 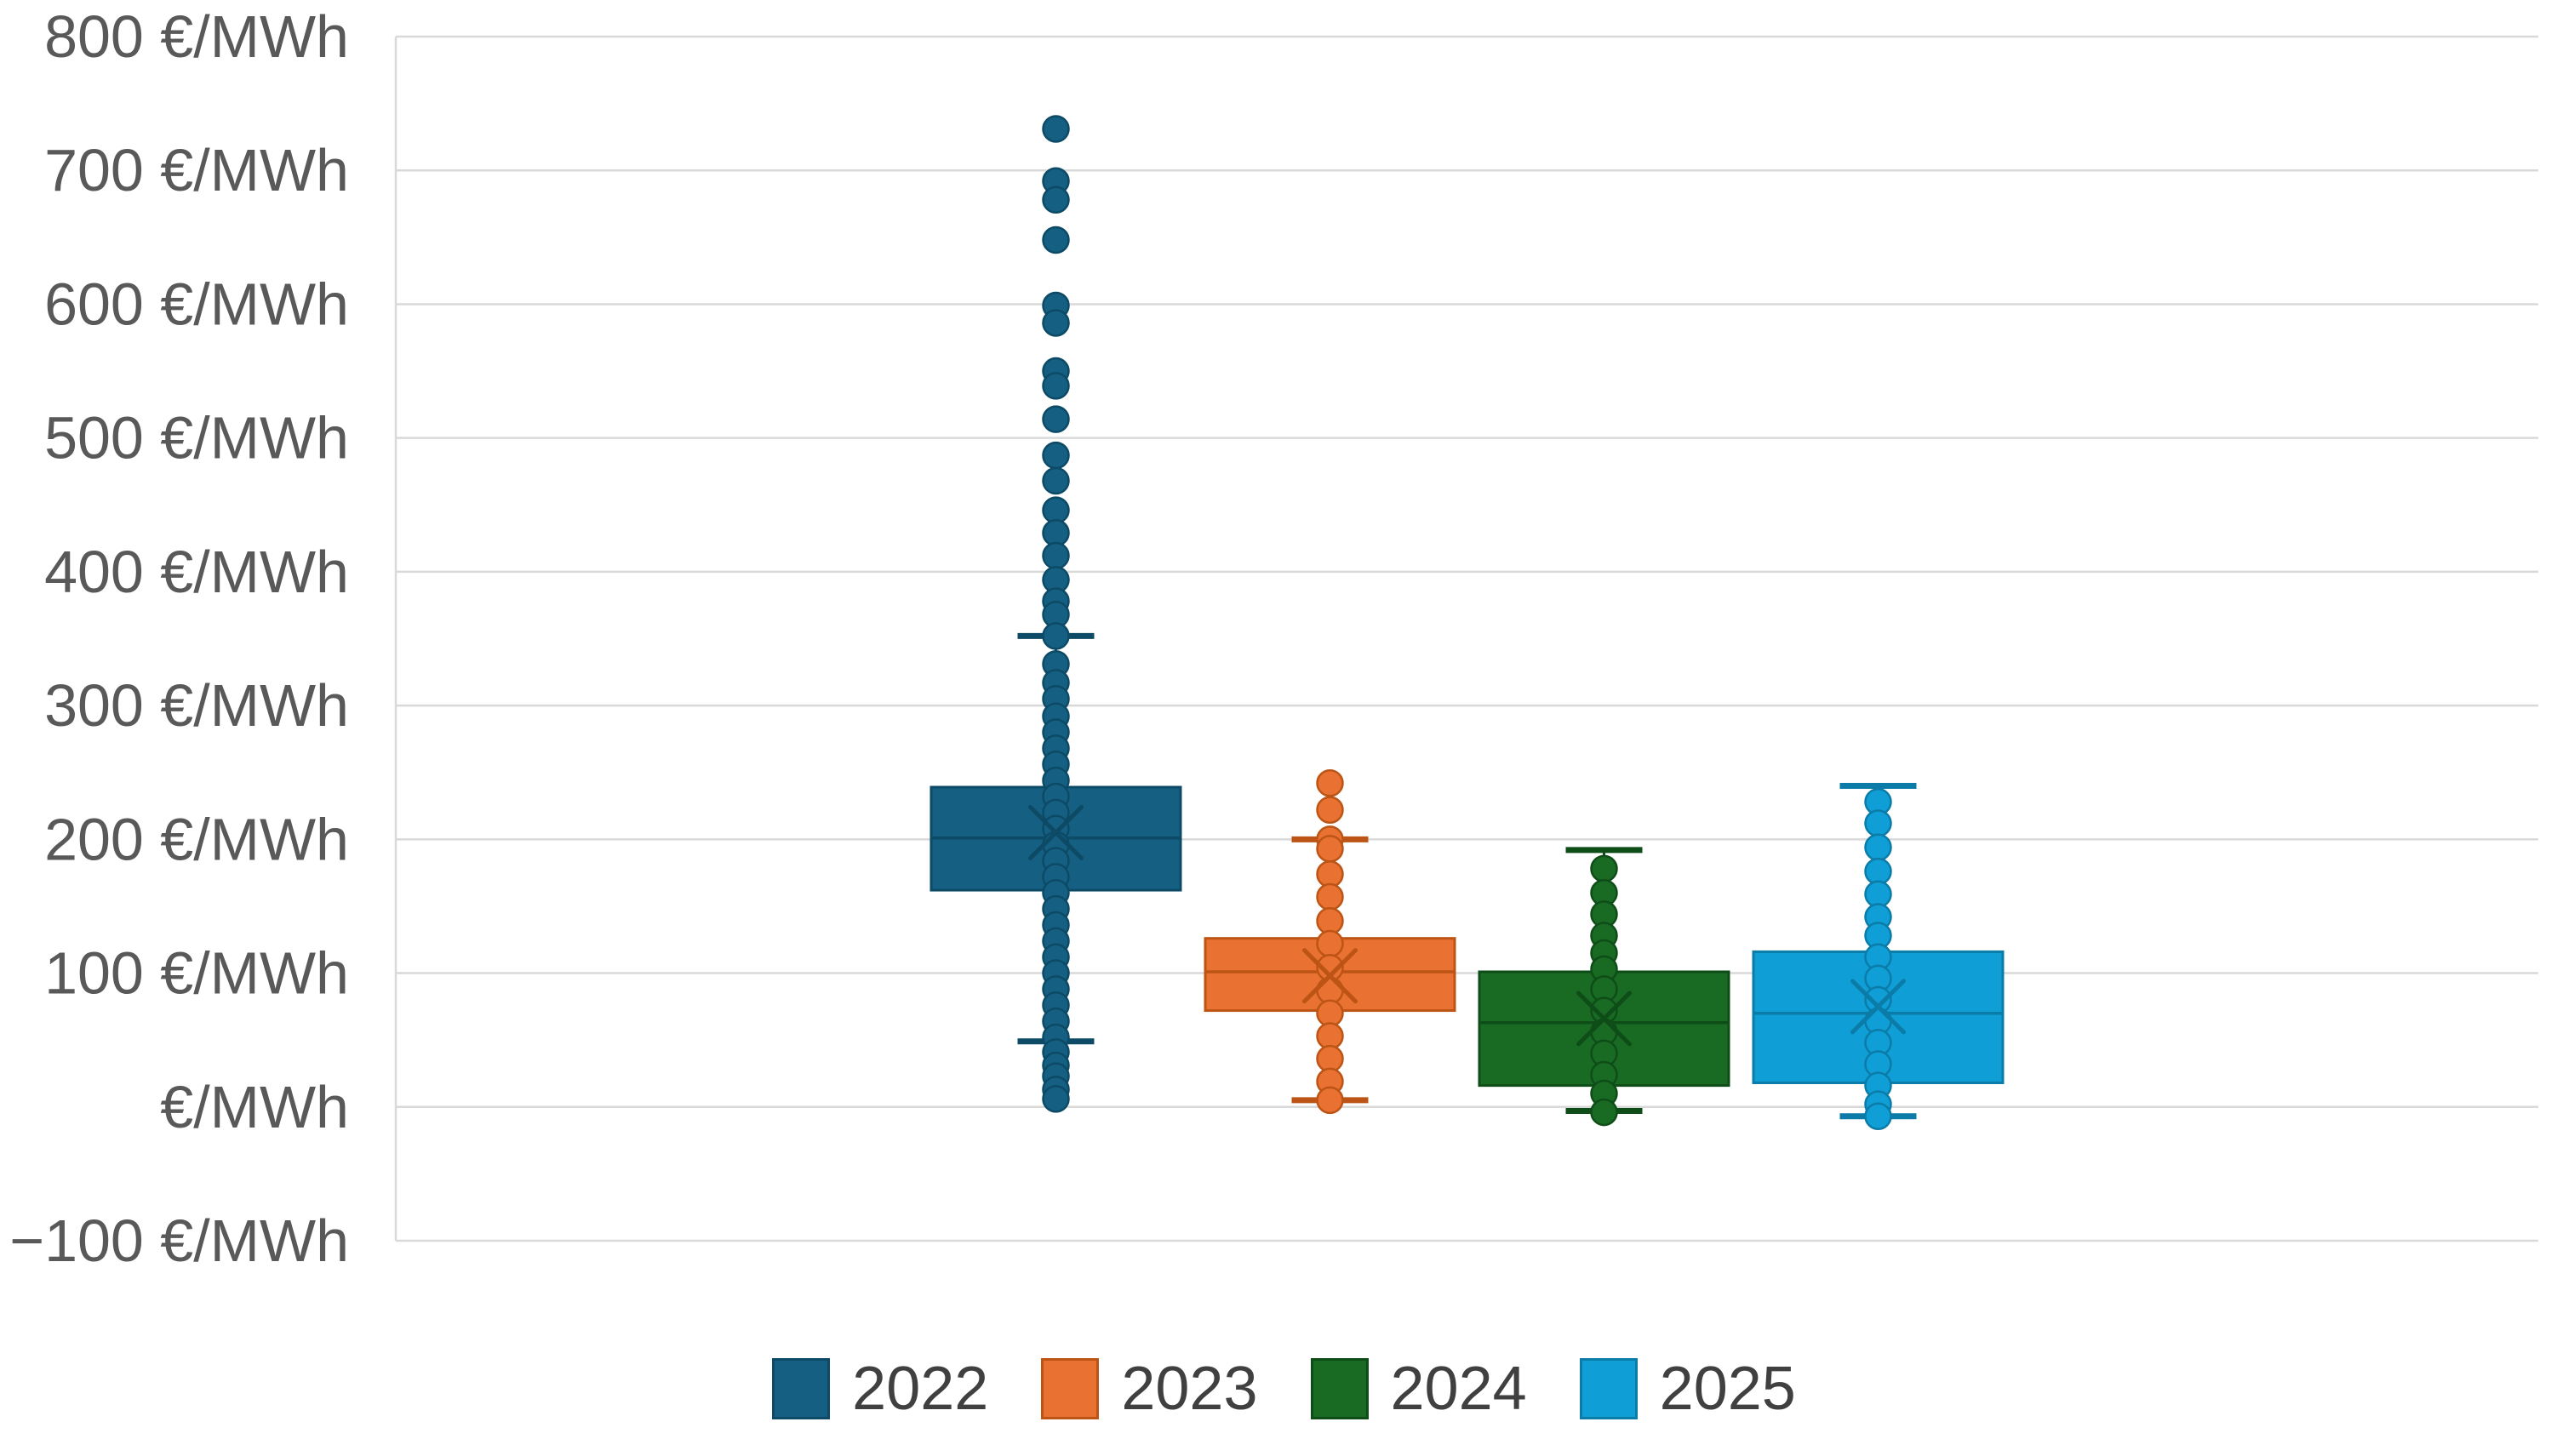 I want to click on legend-item-2023: 2023, so click(x=1149, y=1389).